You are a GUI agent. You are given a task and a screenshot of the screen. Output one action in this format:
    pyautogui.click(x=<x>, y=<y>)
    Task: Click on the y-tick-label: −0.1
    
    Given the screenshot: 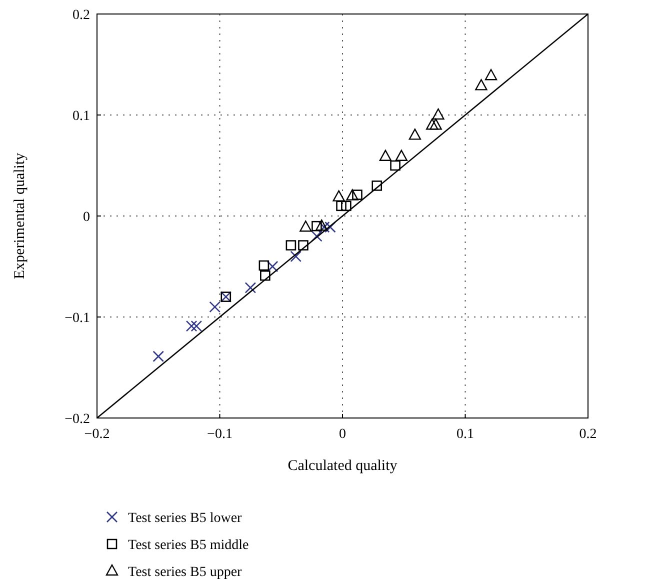 What is the action you would take?
    pyautogui.click(x=77, y=318)
    